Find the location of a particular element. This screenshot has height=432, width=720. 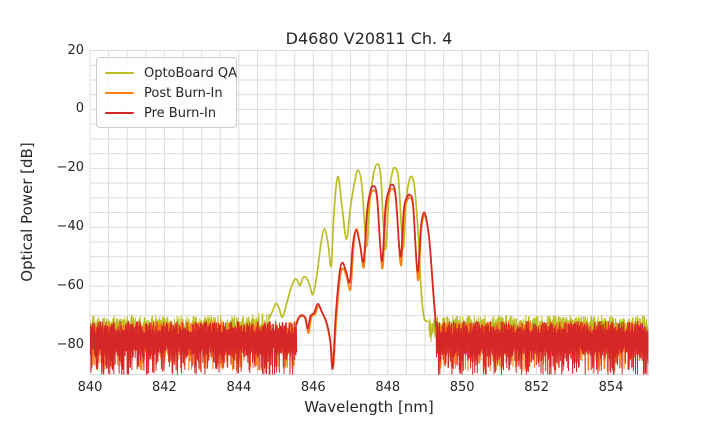

y-tick-label: −40 is located at coordinates (70, 227).